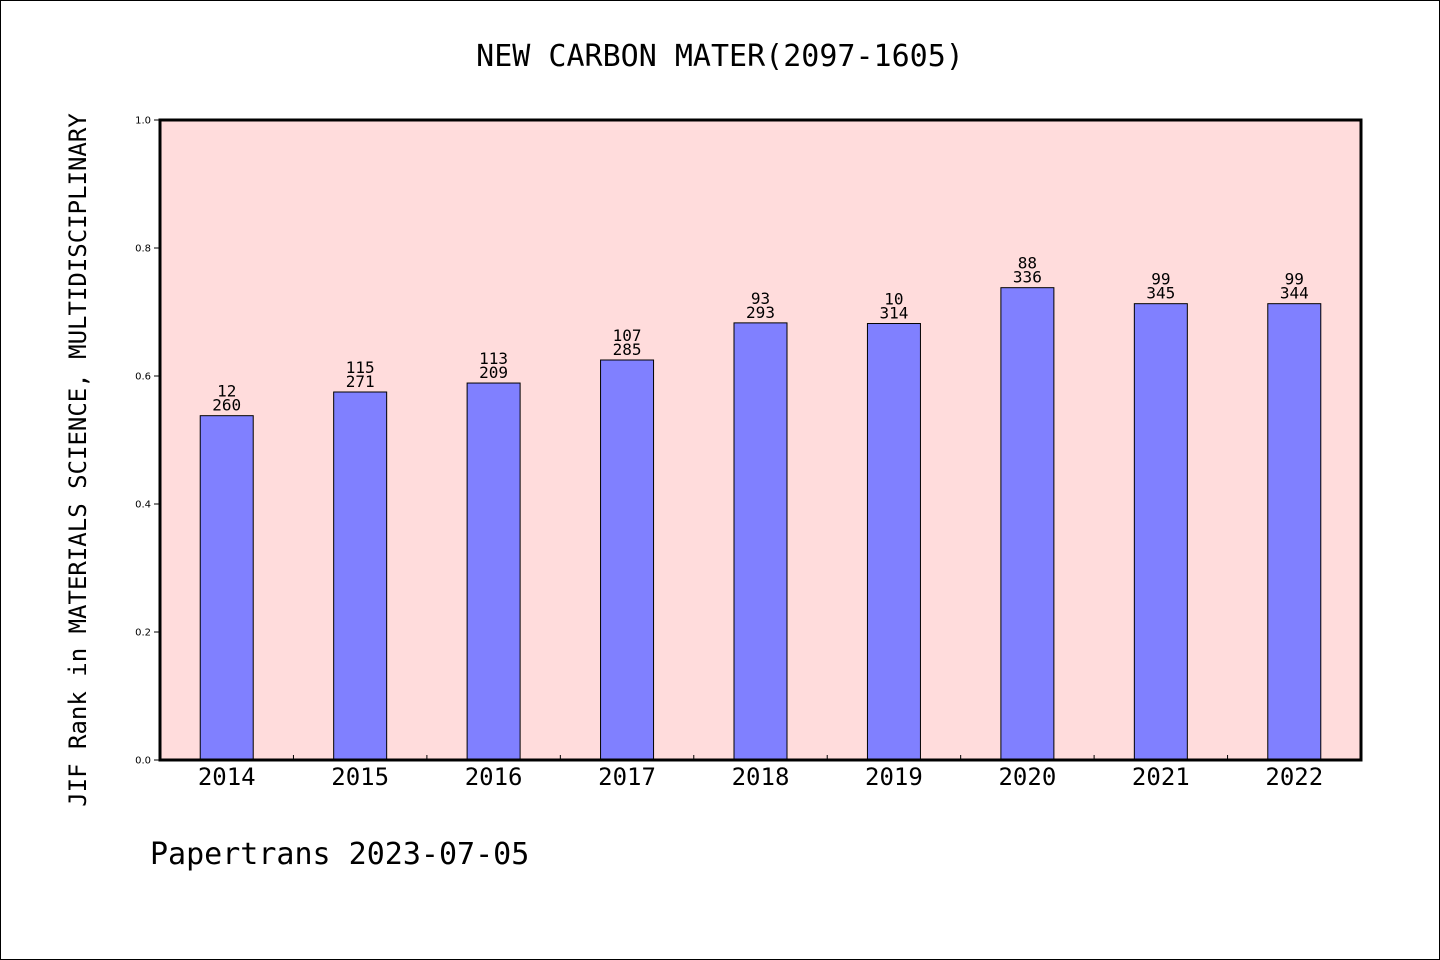 This screenshot has width=1440, height=960. Describe the element at coordinates (1027, 263) in the screenshot. I see `bar-label-top-2020: 88` at that location.